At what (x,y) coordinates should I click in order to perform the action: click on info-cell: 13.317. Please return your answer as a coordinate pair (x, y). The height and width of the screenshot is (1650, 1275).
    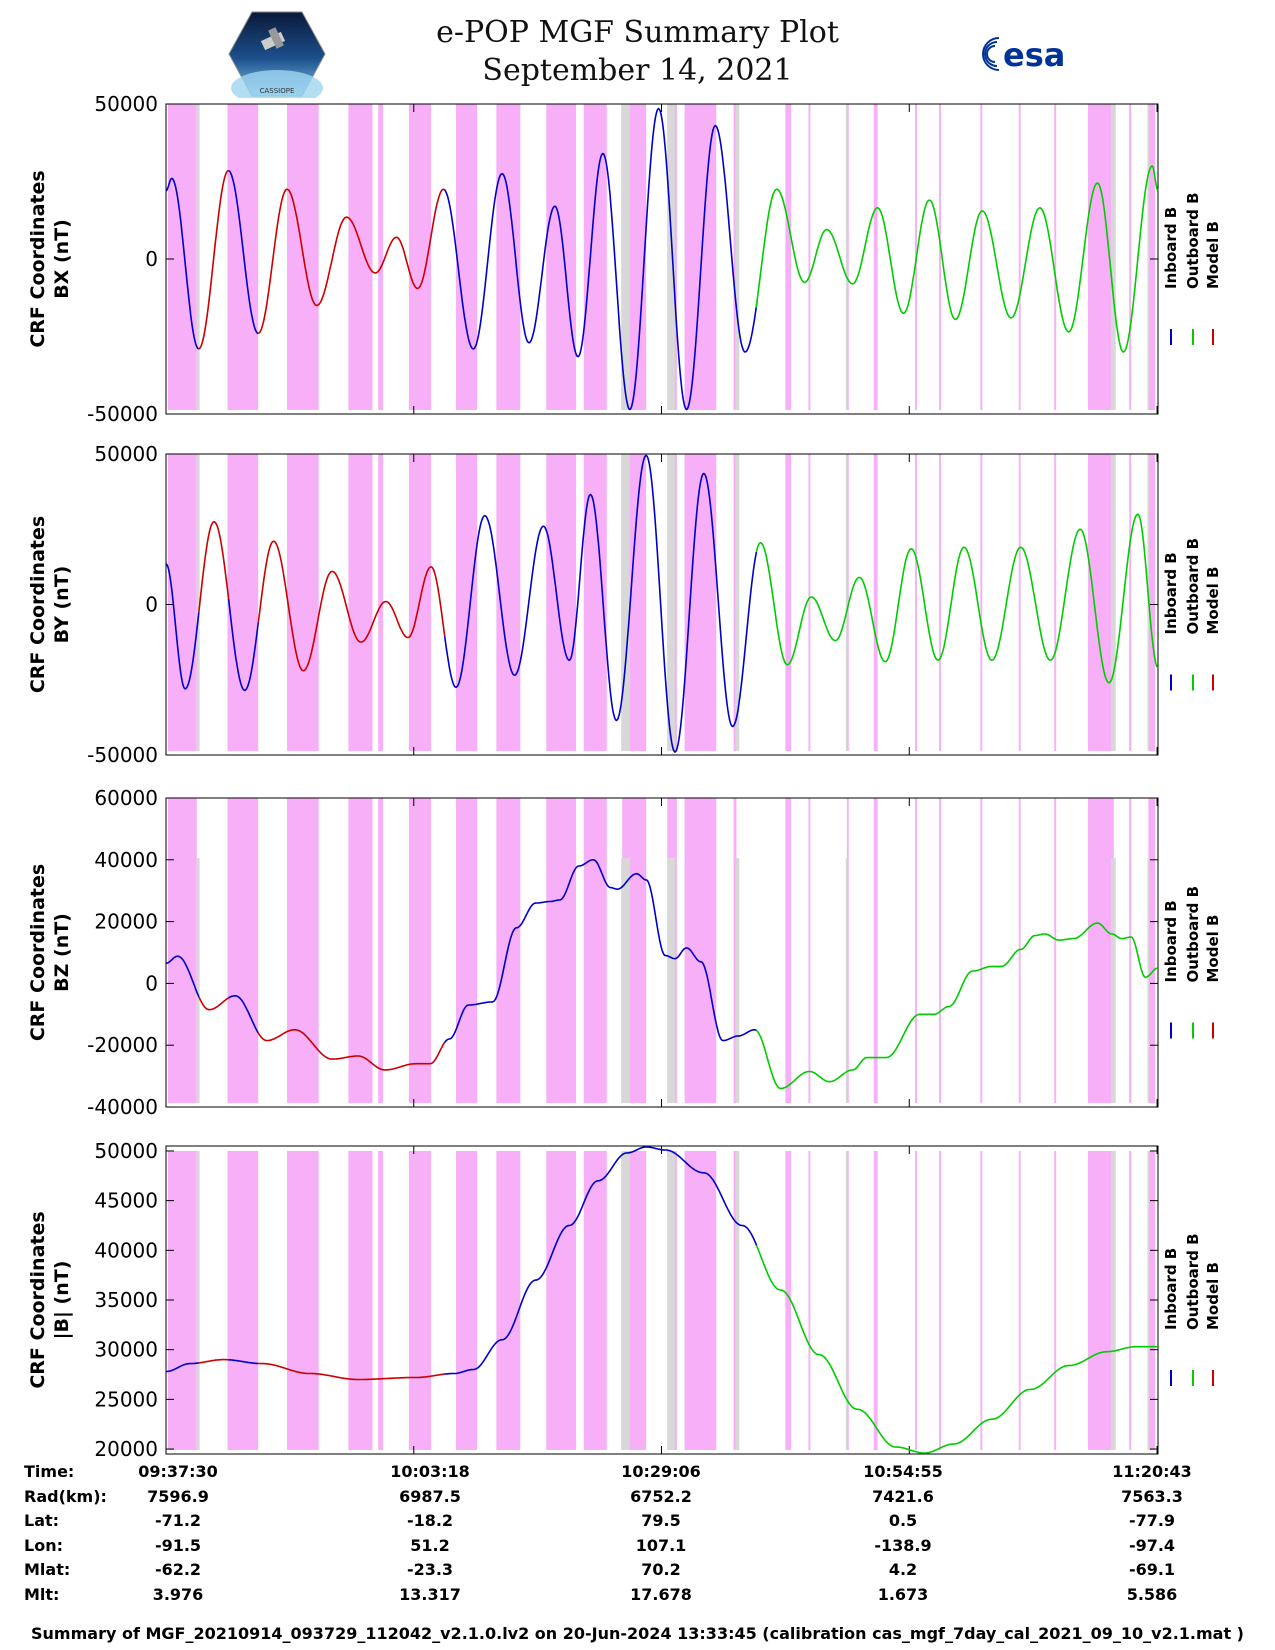
    Looking at the image, I should click on (430, 1594).